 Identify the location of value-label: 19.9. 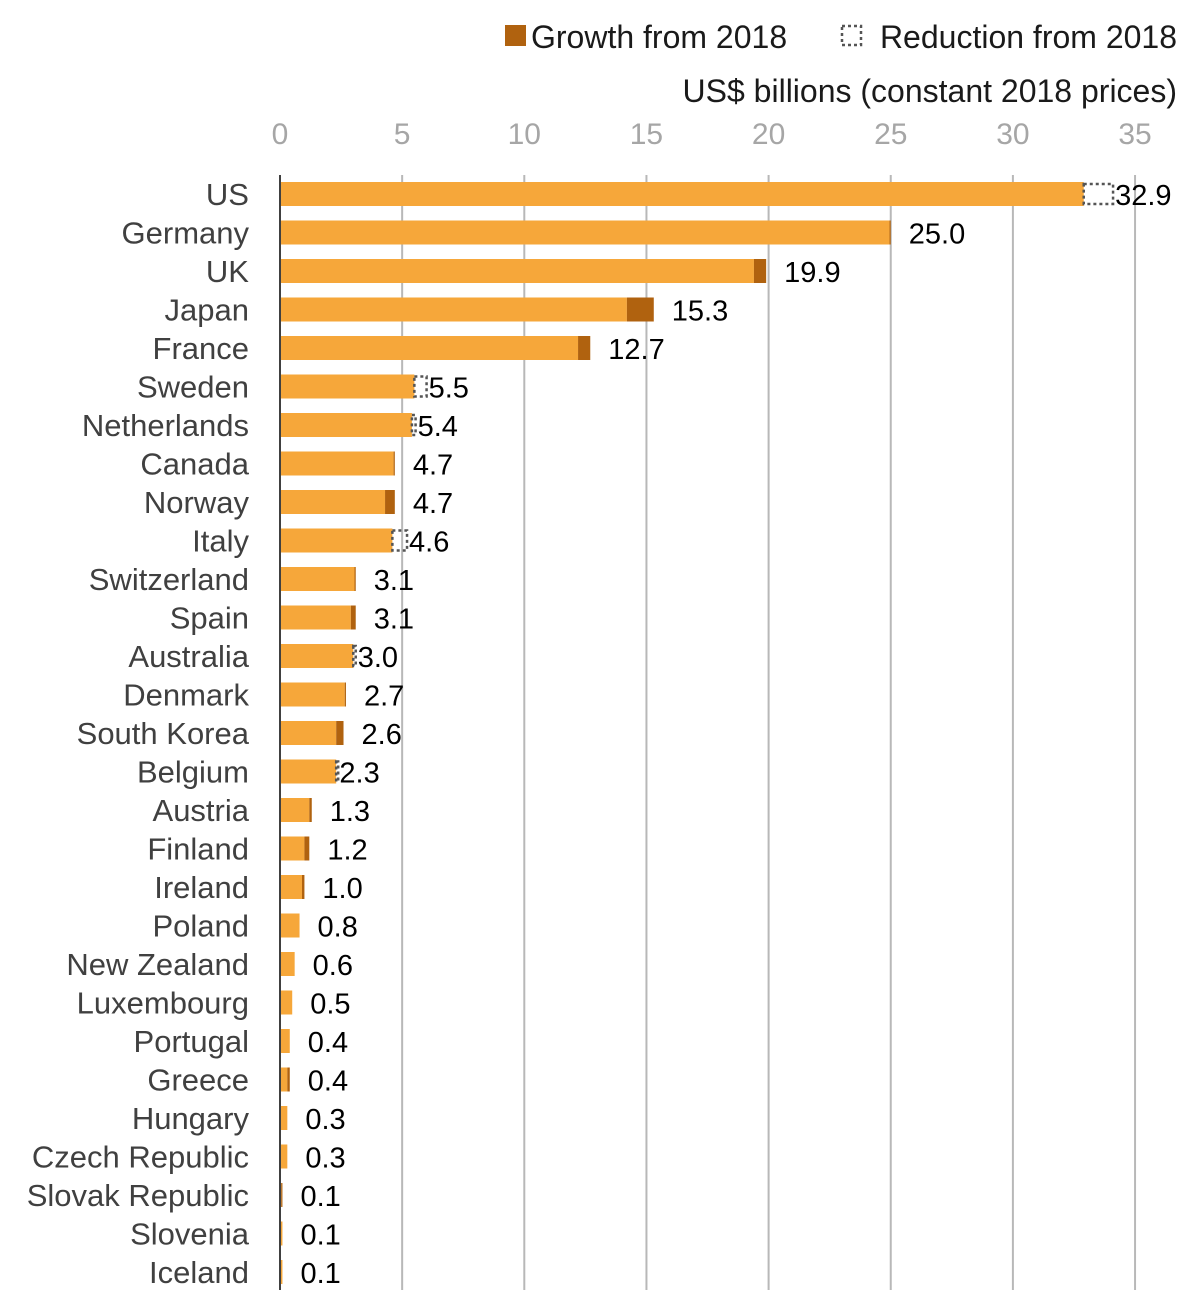
(812, 273).